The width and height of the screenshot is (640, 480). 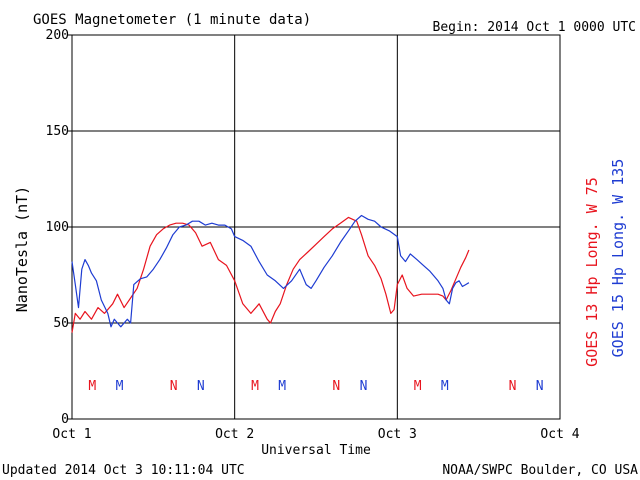 What do you see at coordinates (57, 131) in the screenshot?
I see `y-tick-label: 150` at bounding box center [57, 131].